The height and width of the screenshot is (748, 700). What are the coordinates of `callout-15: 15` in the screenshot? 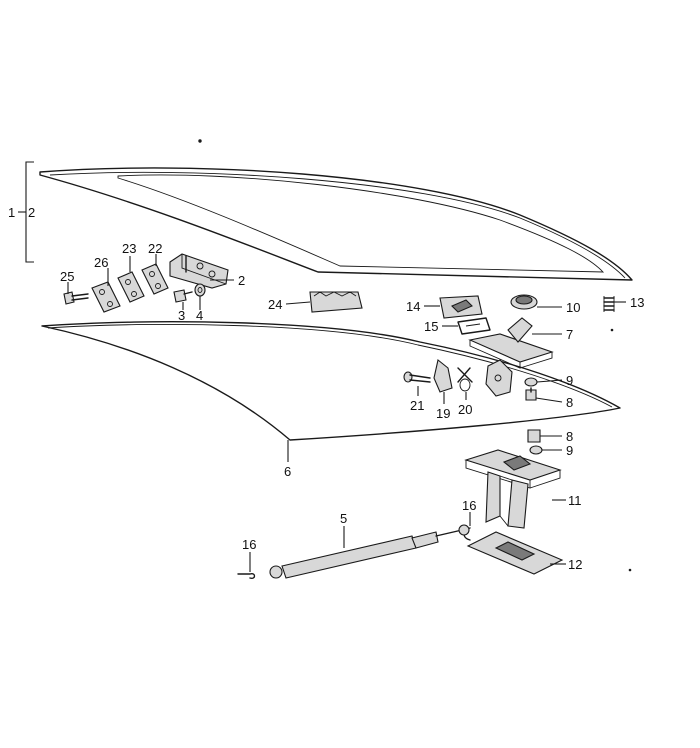 It's located at (431, 326).